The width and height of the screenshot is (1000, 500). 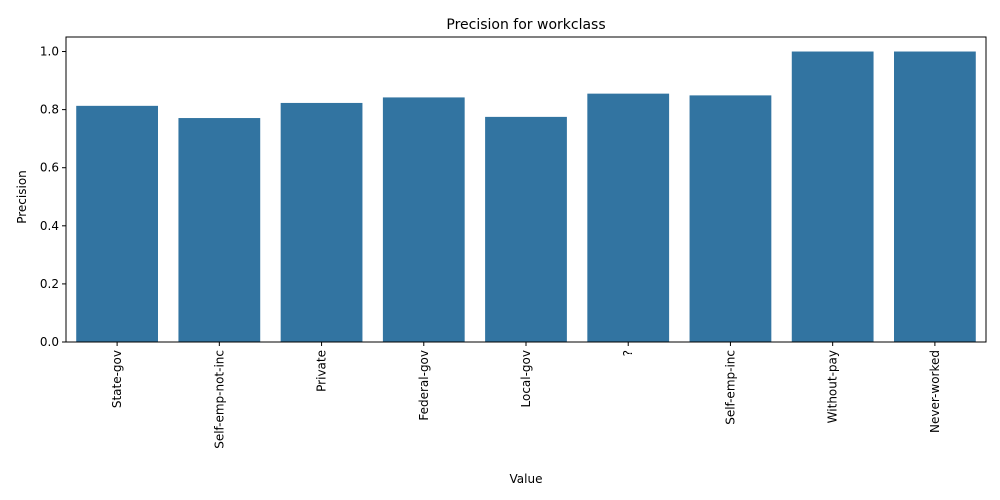 What do you see at coordinates (322, 371) in the screenshot?
I see `x-tick-label: Private` at bounding box center [322, 371].